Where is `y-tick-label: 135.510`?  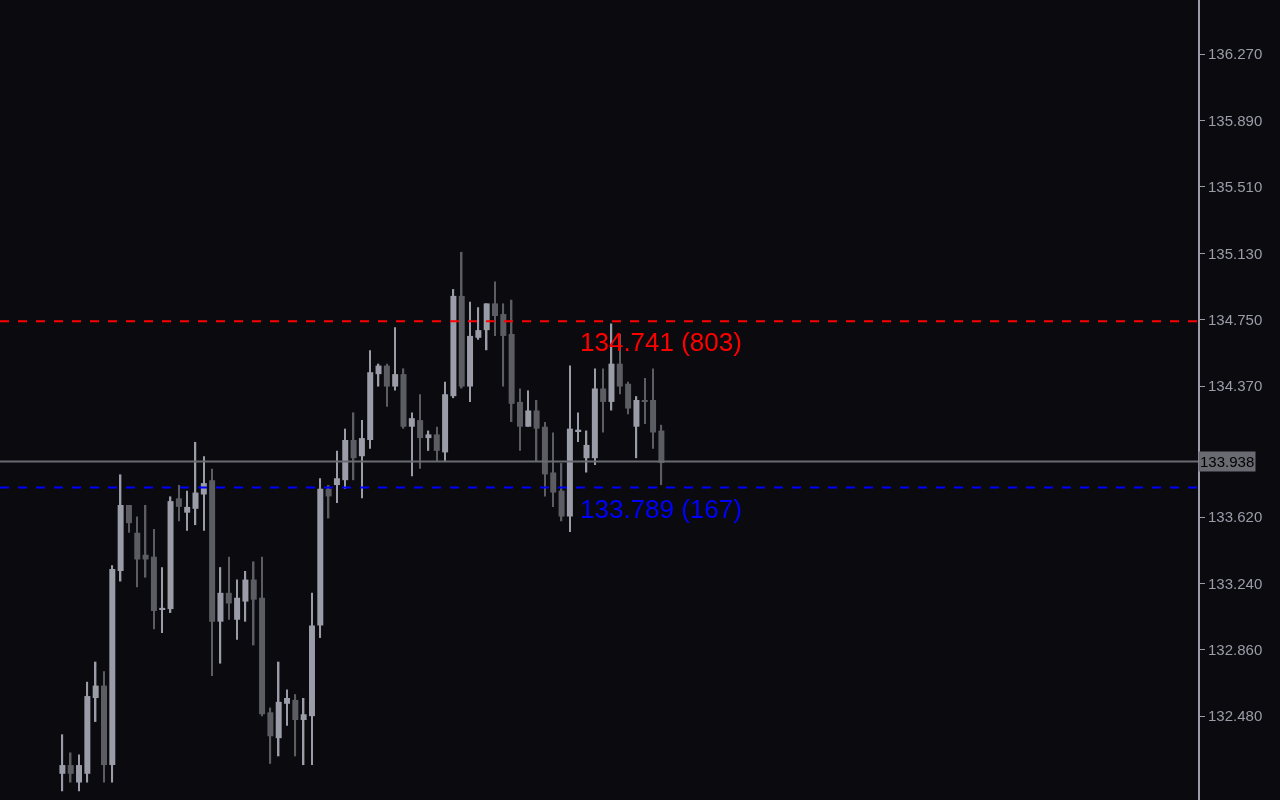
y-tick-label: 135.510 is located at coordinates (1235, 187).